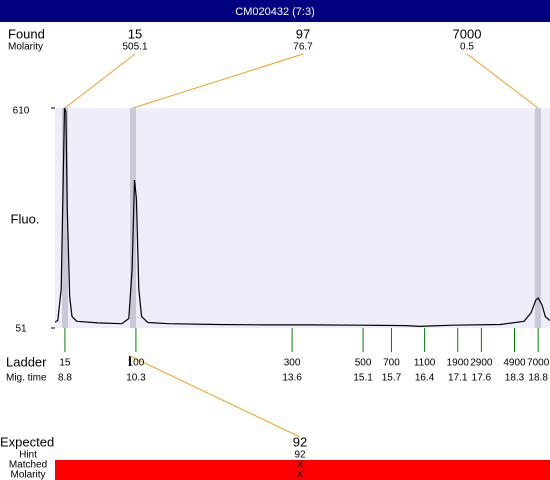 This screenshot has height=480, width=550. What do you see at coordinates (515, 378) in the screenshot?
I see `mig-time: 18.3` at bounding box center [515, 378].